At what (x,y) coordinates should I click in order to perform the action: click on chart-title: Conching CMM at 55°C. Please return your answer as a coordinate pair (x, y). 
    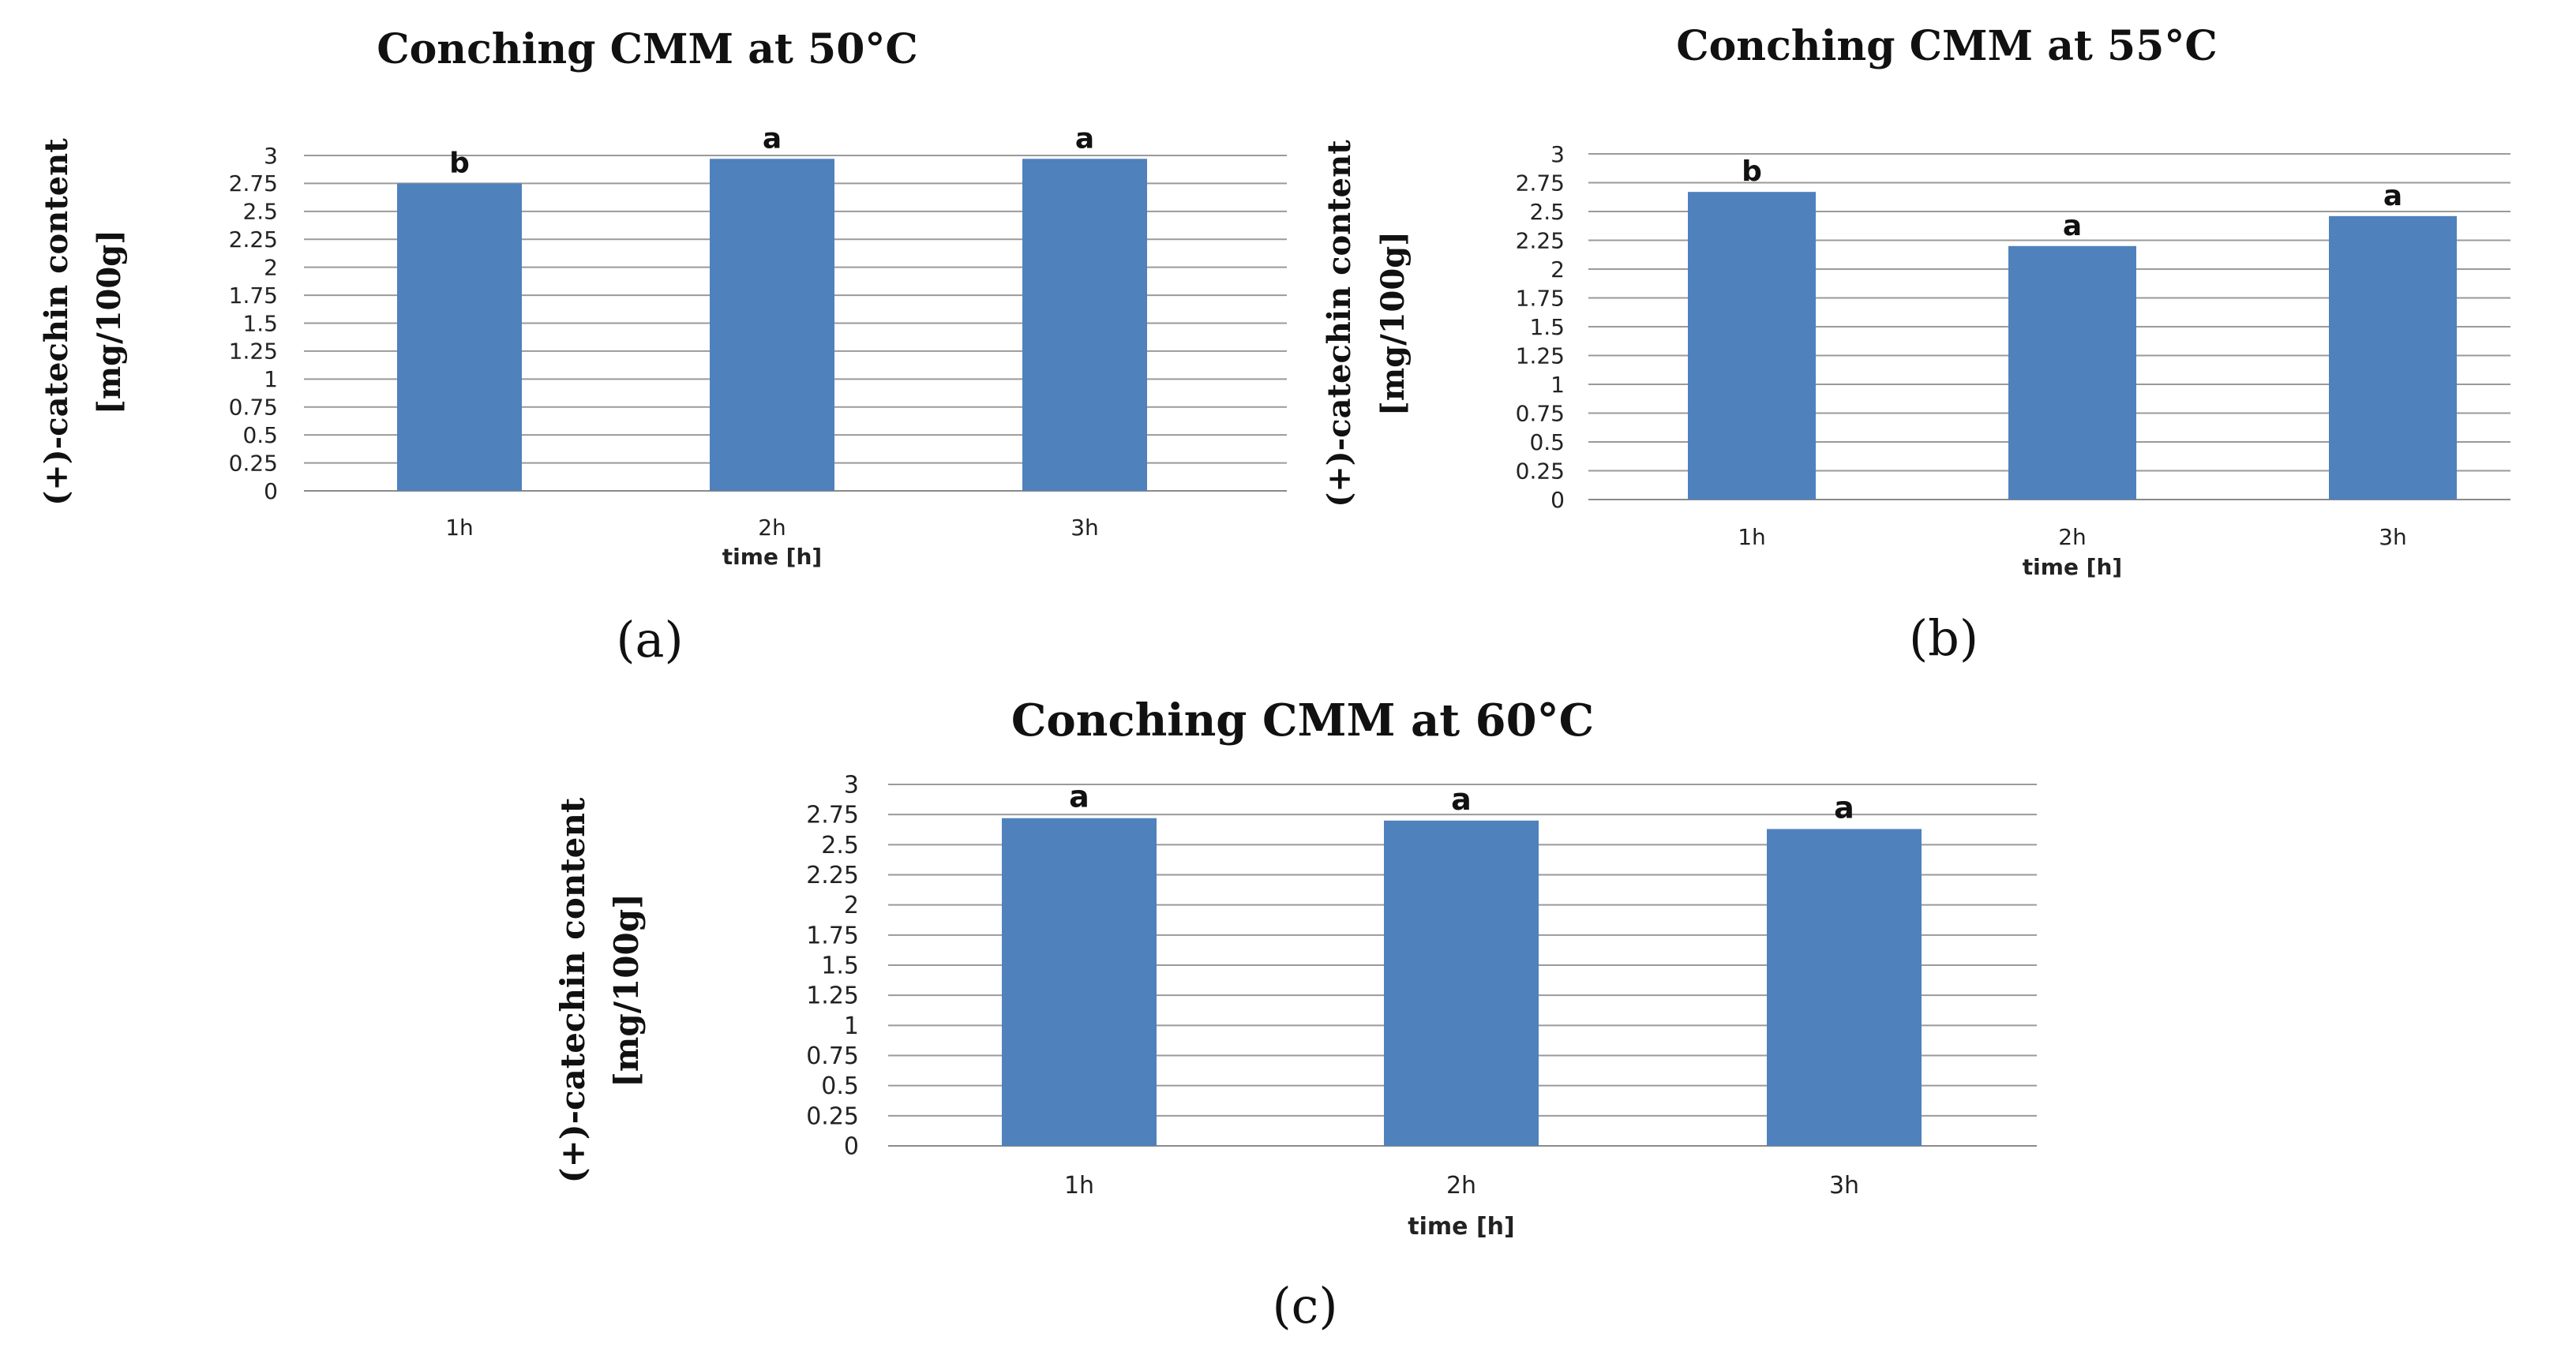
    Looking at the image, I should click on (1947, 46).